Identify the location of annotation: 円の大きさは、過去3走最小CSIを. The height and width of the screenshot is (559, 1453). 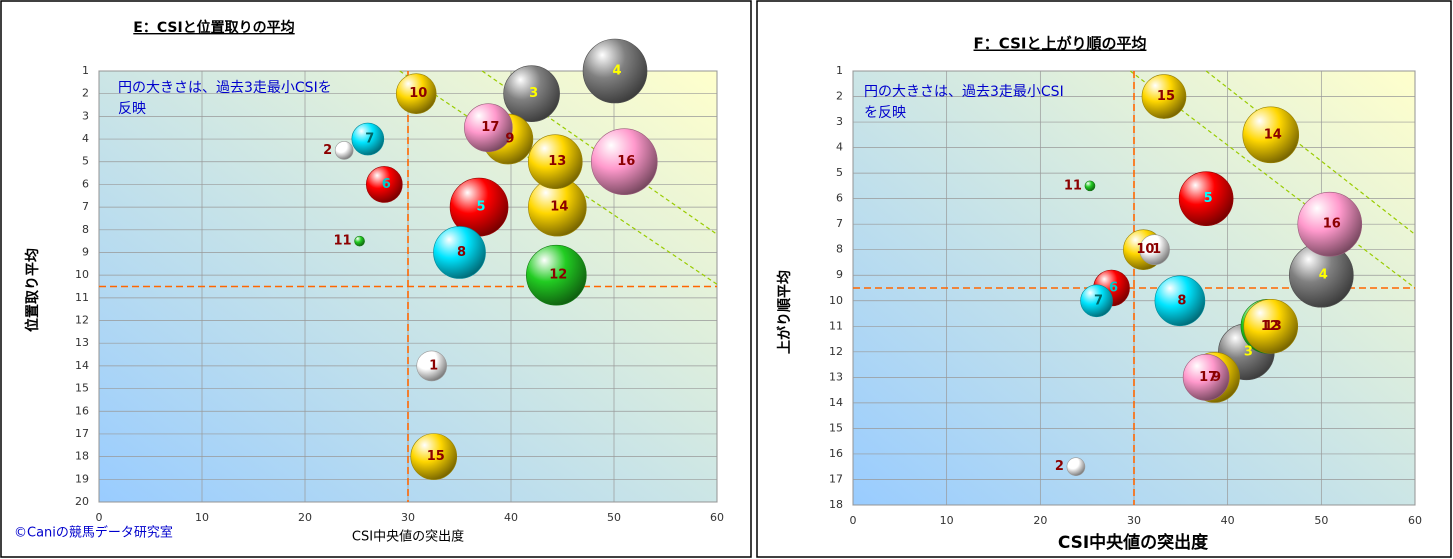
(225, 88).